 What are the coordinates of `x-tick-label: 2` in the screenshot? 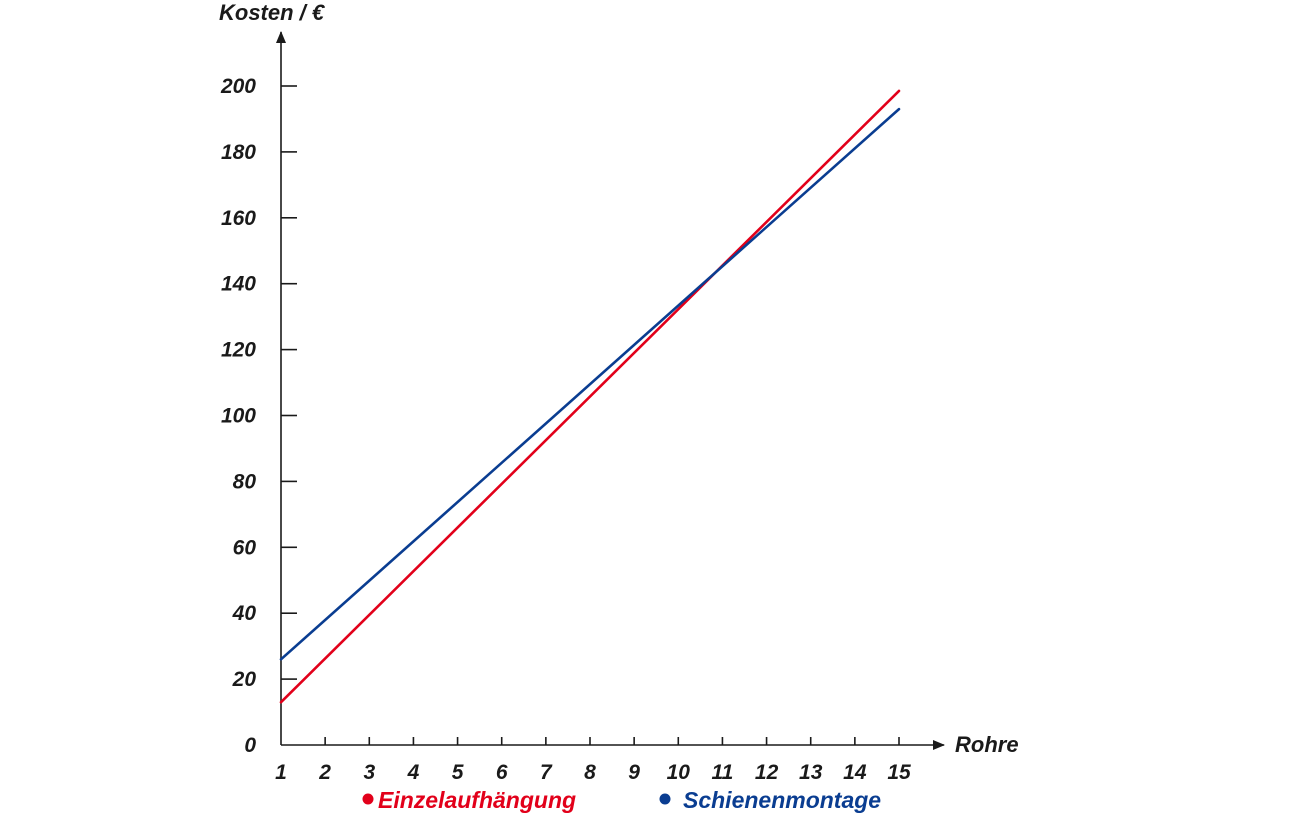 It's located at (324, 772).